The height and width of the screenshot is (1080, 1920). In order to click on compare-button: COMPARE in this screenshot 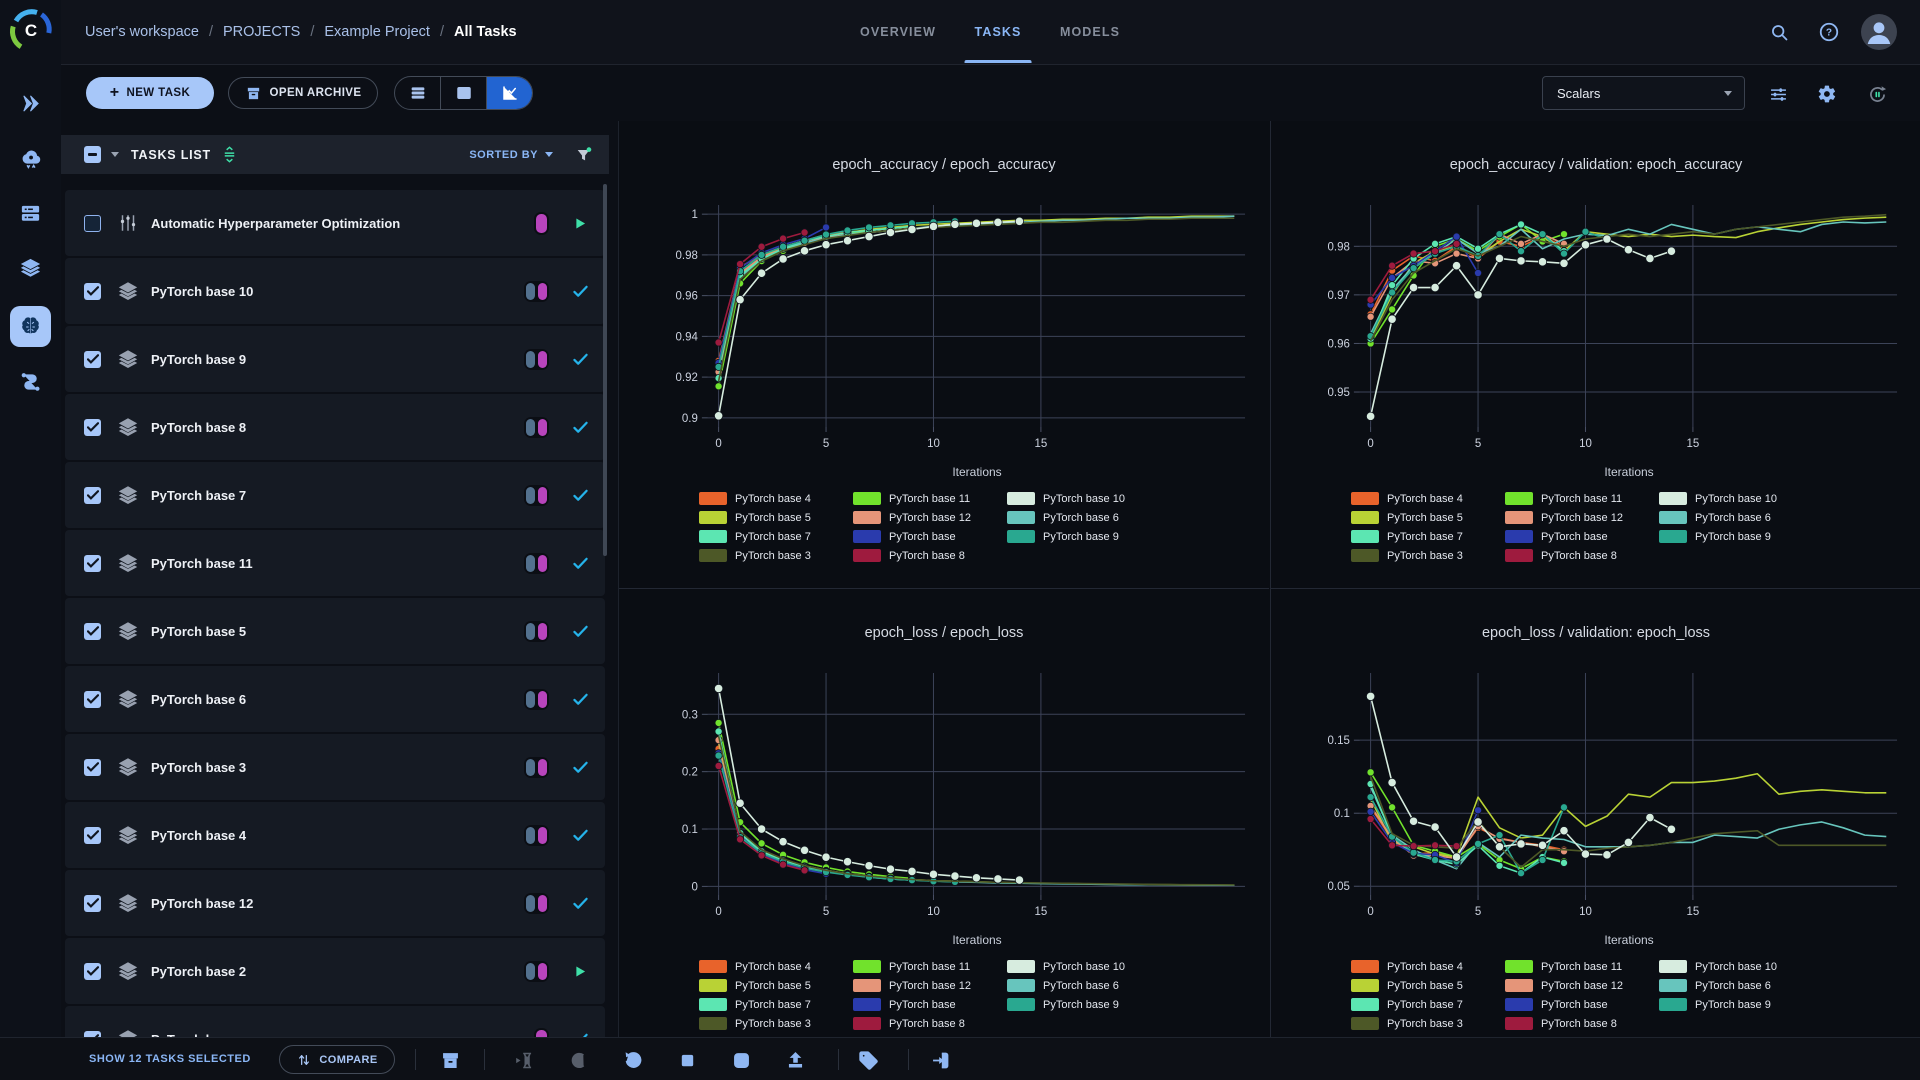, I will do `click(337, 1059)`.